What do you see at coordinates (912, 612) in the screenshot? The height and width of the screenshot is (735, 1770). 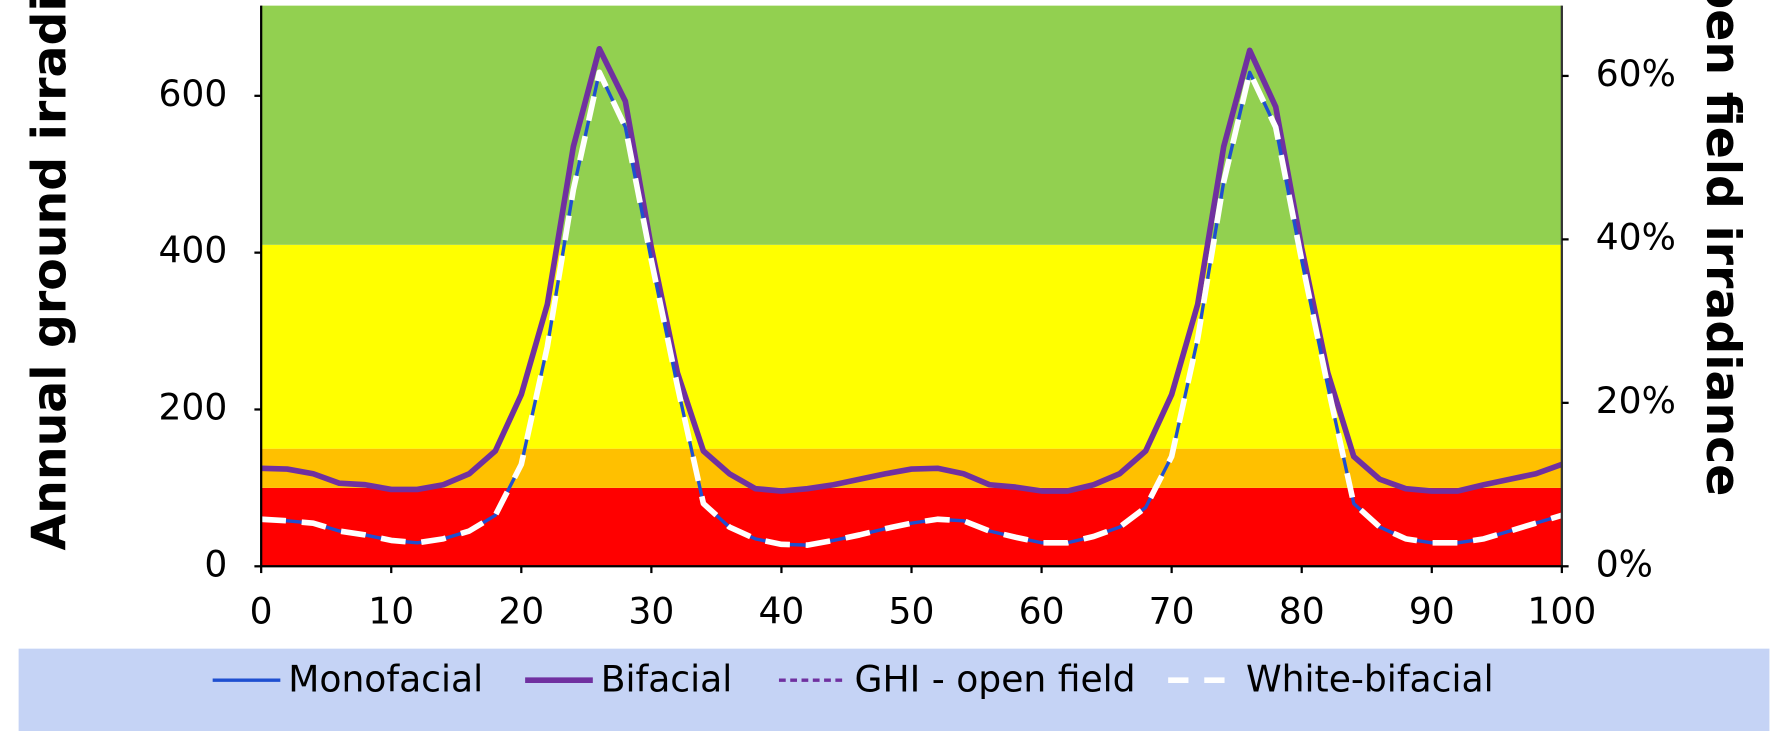 I see `x-tick-label: 50` at bounding box center [912, 612].